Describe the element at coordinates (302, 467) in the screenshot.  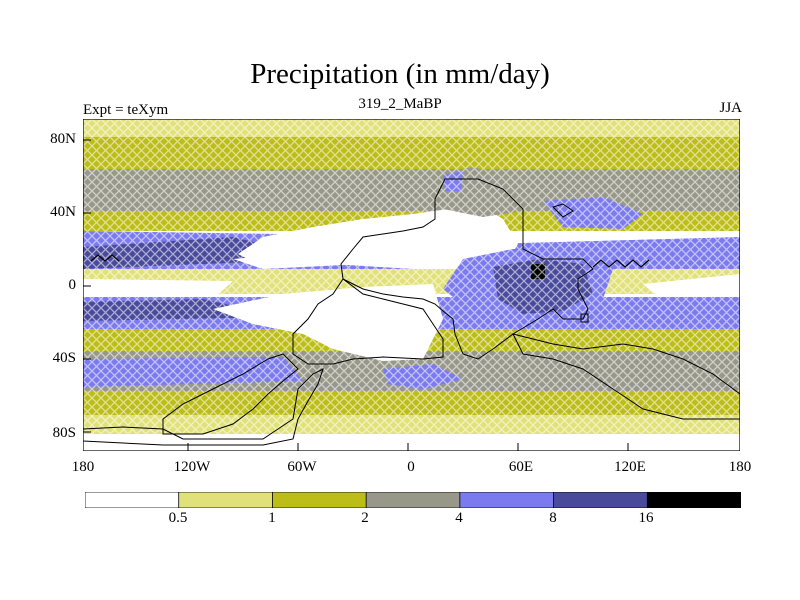
I see `lon-tick-60w: 60W` at that location.